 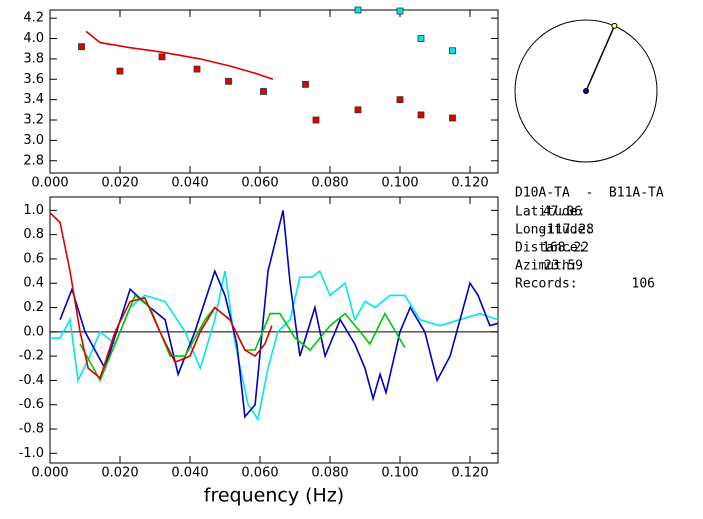 What do you see at coordinates (563, 266) in the screenshot?
I see `info-value: 23.59` at bounding box center [563, 266].